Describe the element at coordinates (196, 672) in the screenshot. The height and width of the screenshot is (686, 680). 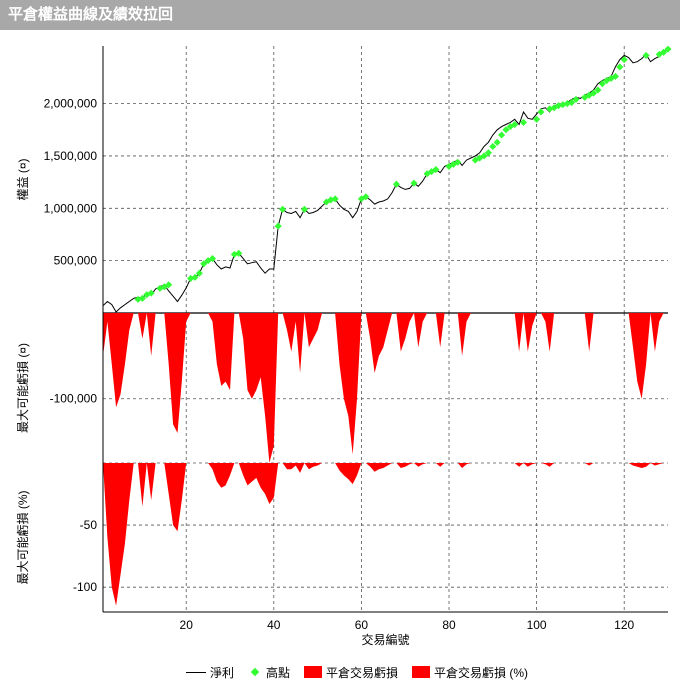
I see `legend-line-swatch` at that location.